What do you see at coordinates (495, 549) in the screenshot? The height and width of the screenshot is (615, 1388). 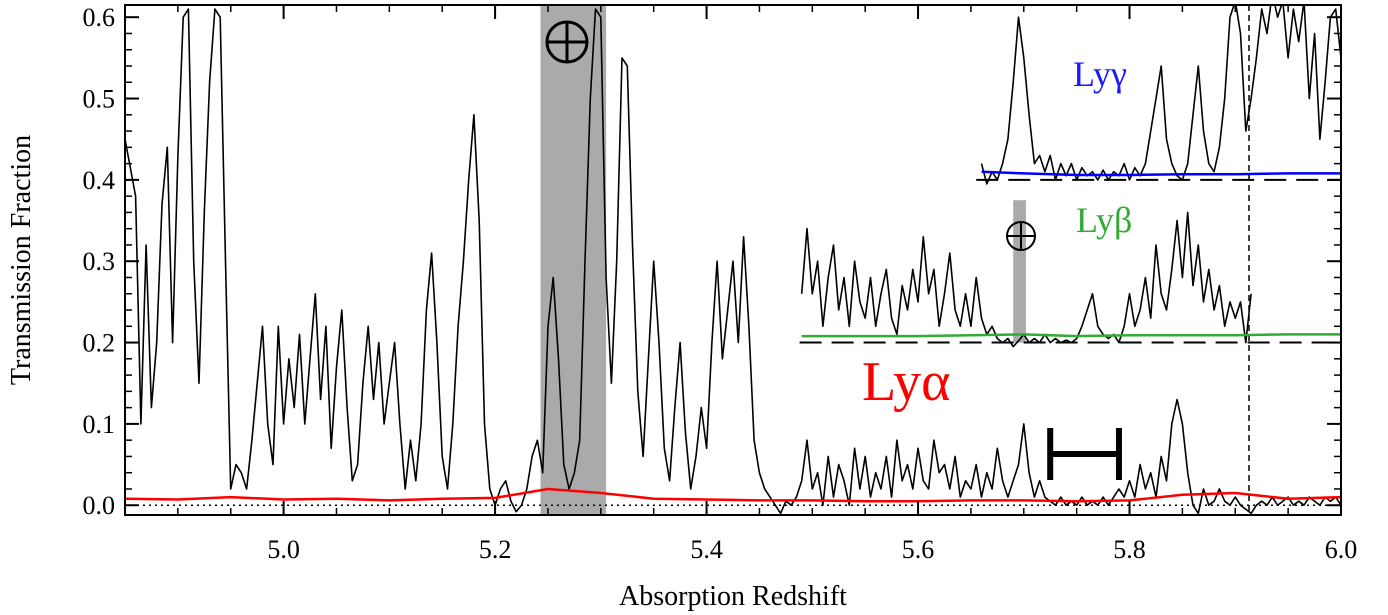 I see `x-tick-label: 5.2` at bounding box center [495, 549].